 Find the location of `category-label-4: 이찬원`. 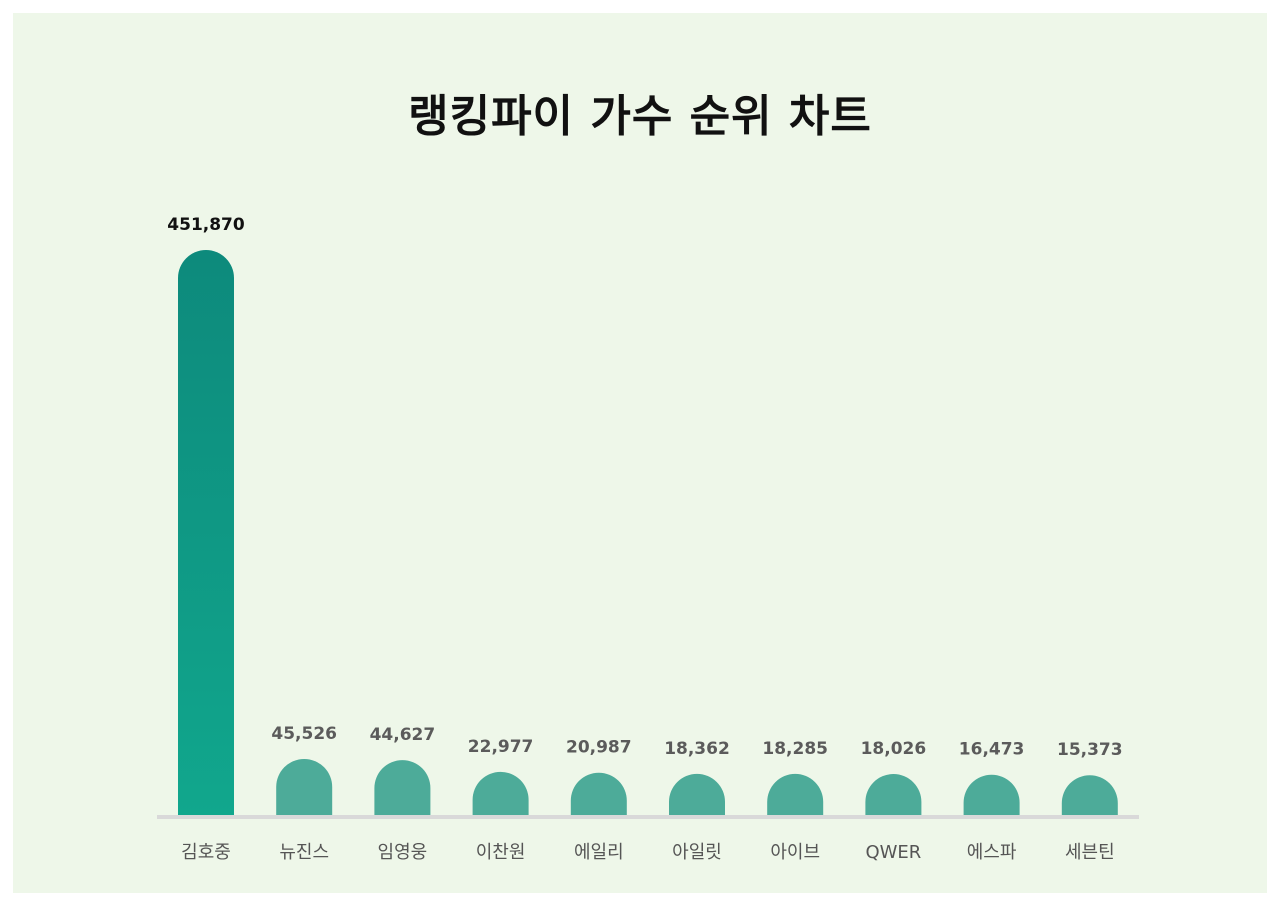

category-label-4: 이찬원 is located at coordinates (501, 852).